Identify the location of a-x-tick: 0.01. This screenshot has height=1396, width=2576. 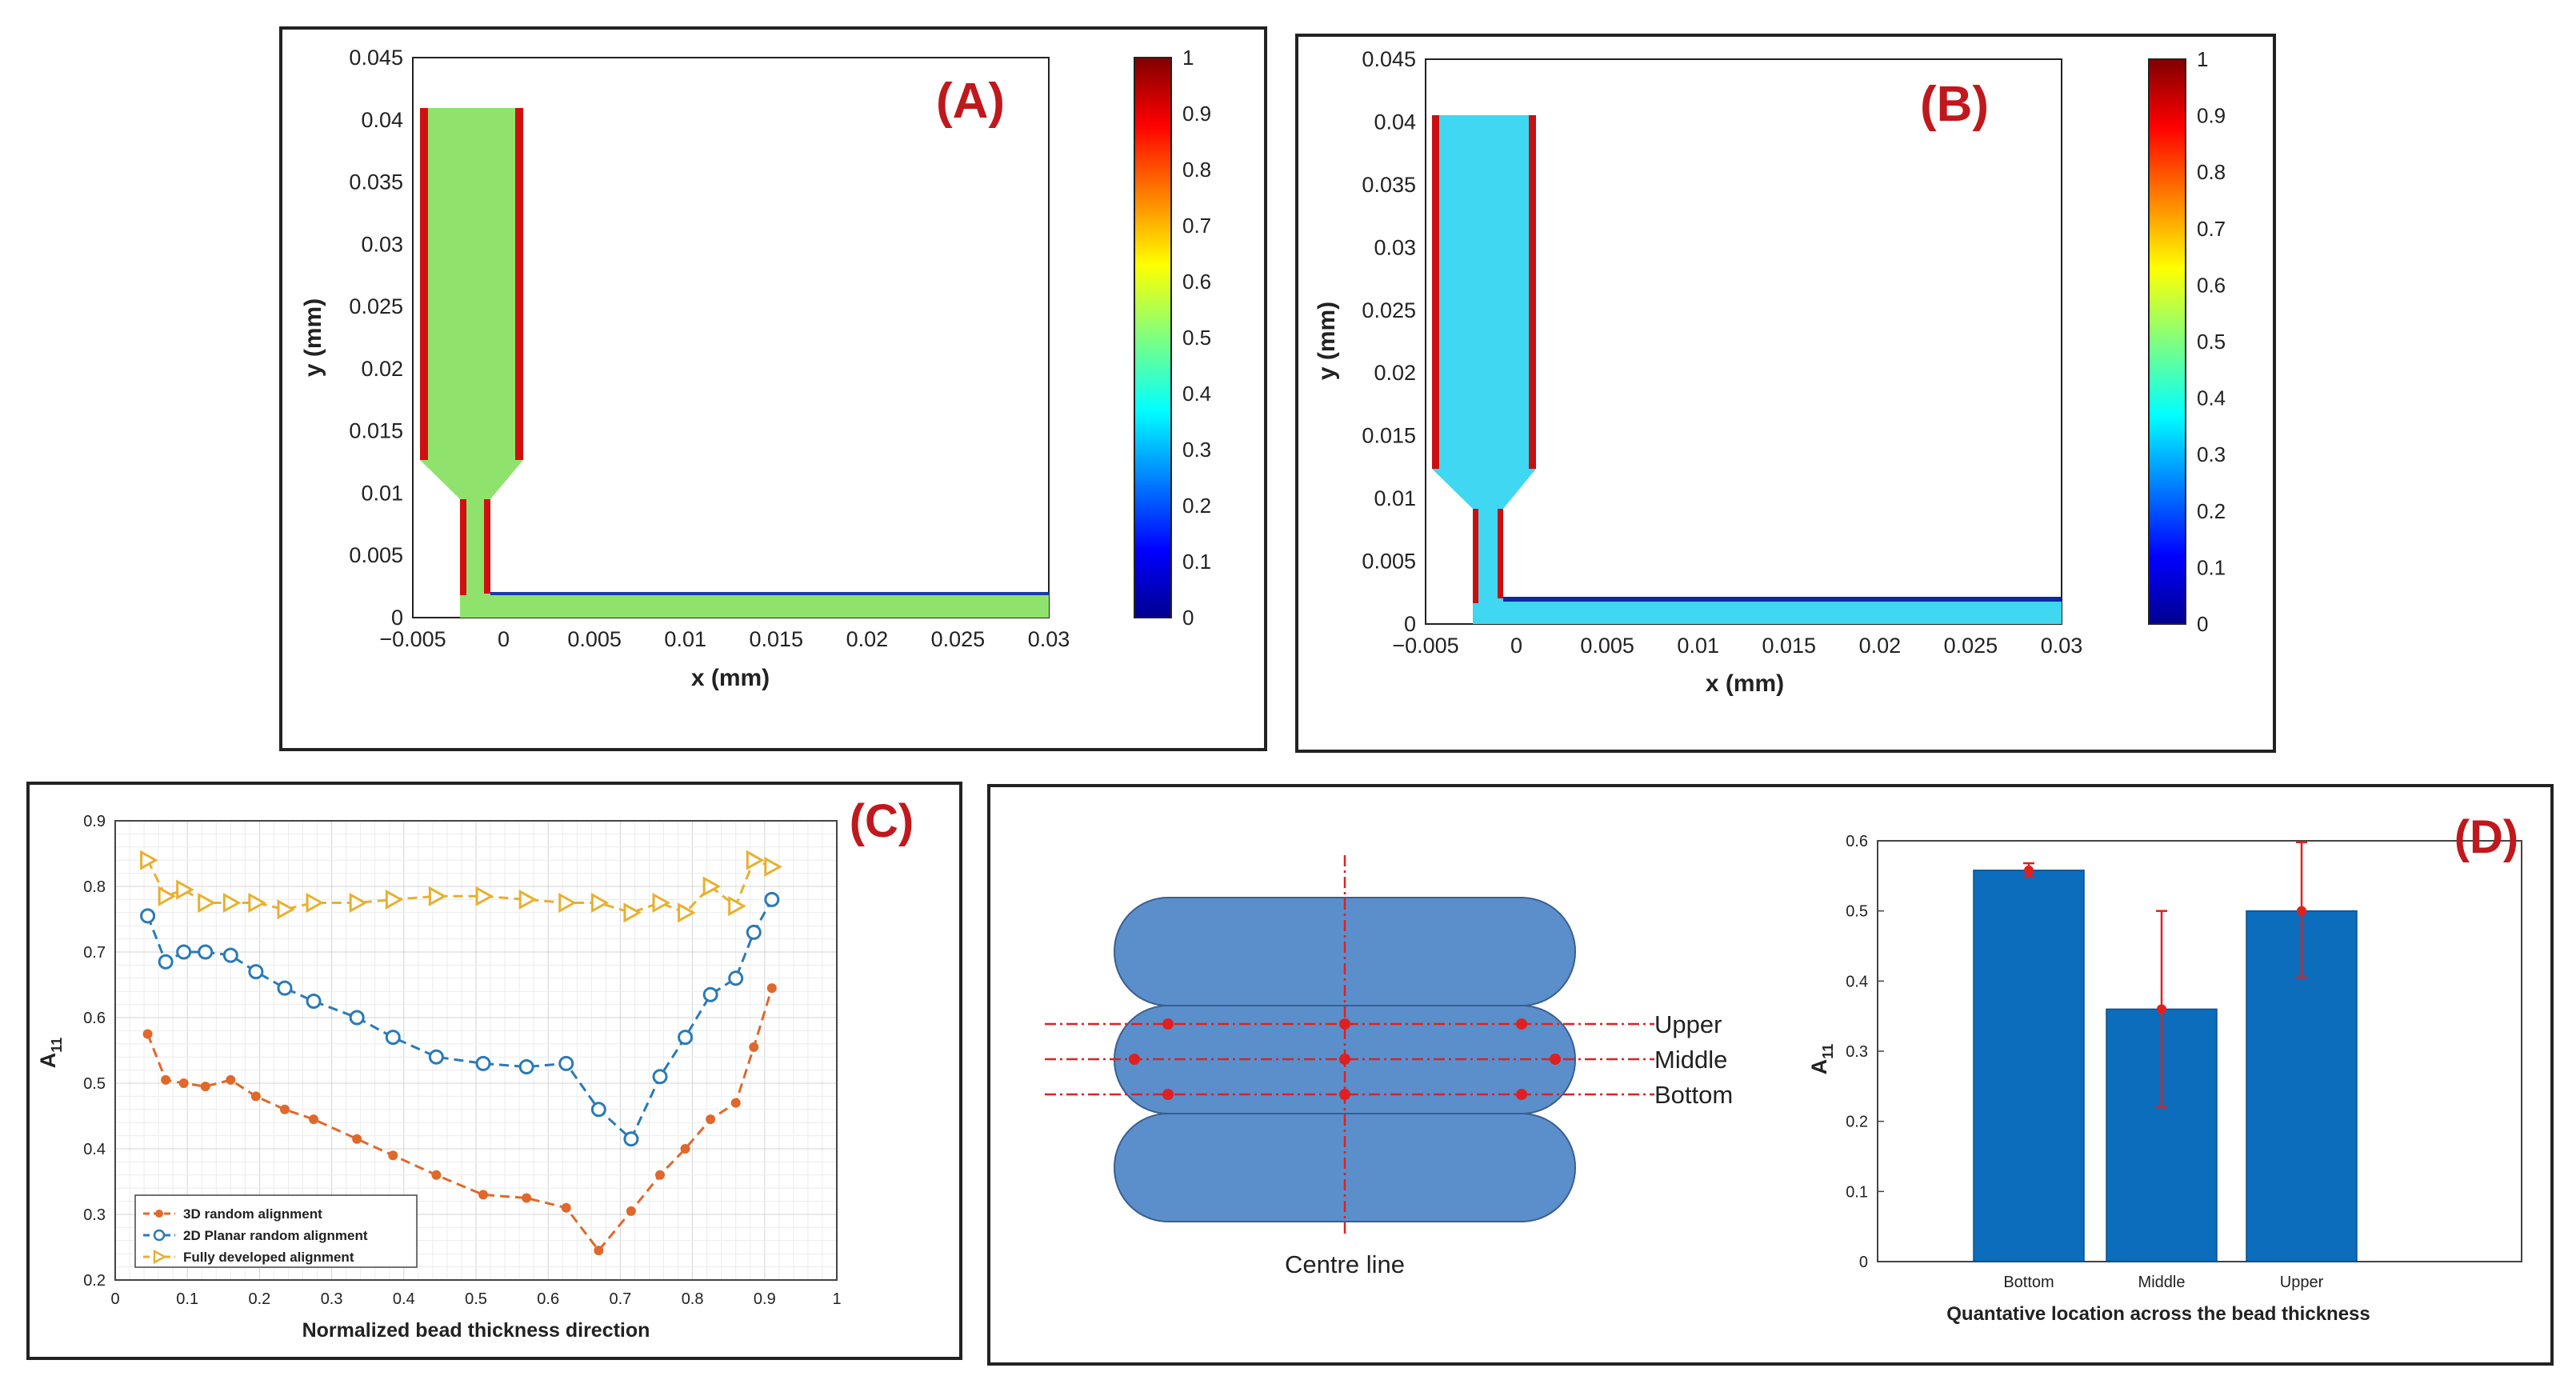
(685, 639).